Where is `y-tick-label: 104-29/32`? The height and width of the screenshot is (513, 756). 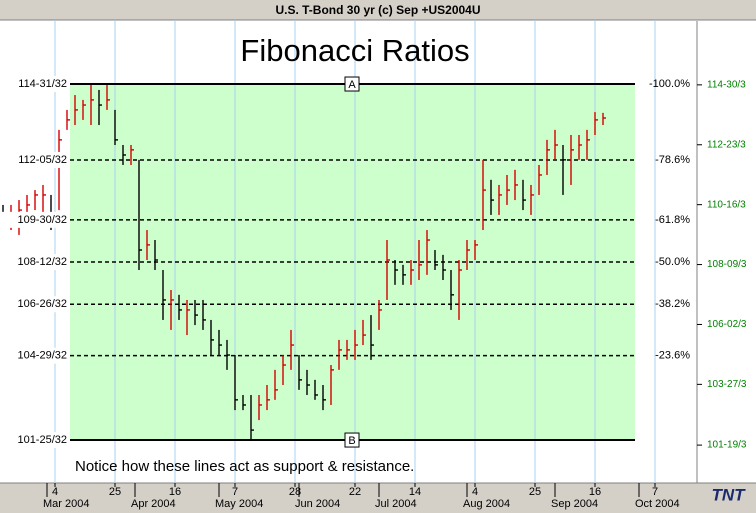
y-tick-label: 104-29/32 is located at coordinates (42, 356).